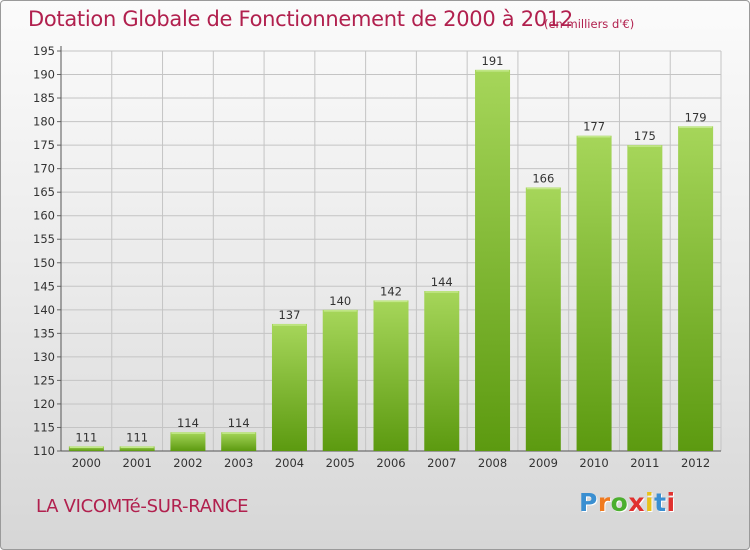  Describe the element at coordinates (142, 506) in the screenshot. I see `commune-name: LA VICOMTé-SUR-RANCE` at that location.